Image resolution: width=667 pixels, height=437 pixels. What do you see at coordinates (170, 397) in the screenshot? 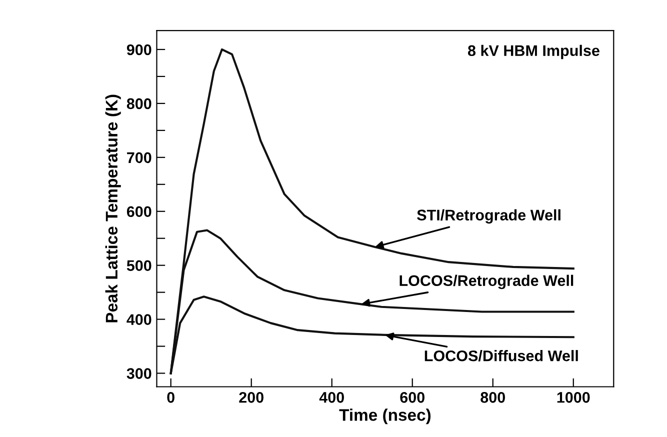
I see `x-tick-label: 0` at bounding box center [170, 397].